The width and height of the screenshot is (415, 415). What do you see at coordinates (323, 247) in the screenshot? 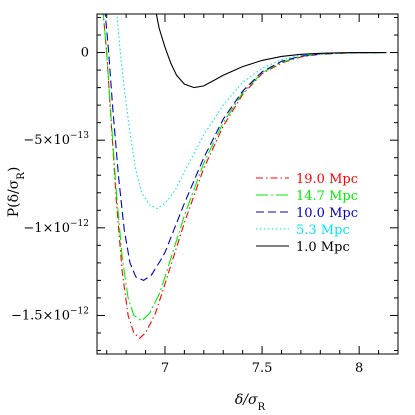
I see `legend-label-4: 1.0 Mpc` at bounding box center [323, 247].